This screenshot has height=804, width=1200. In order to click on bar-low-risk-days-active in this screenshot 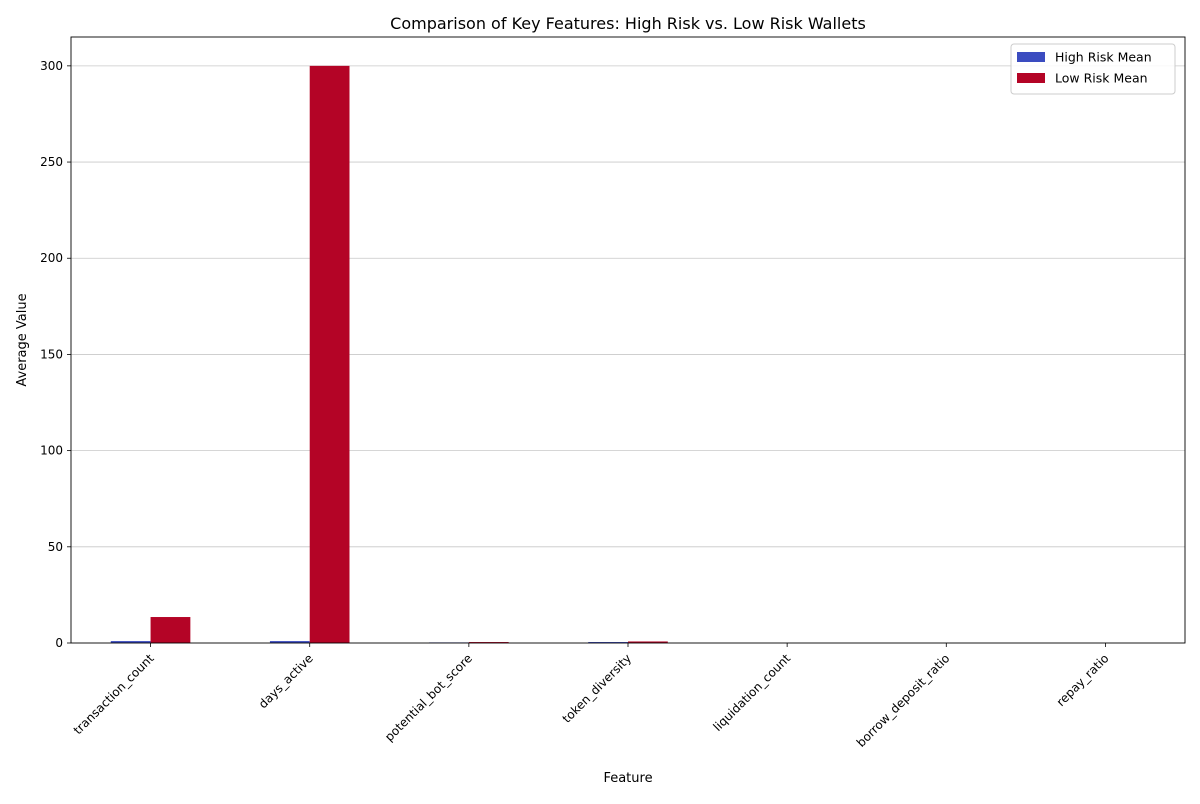, I will do `click(329, 354)`.